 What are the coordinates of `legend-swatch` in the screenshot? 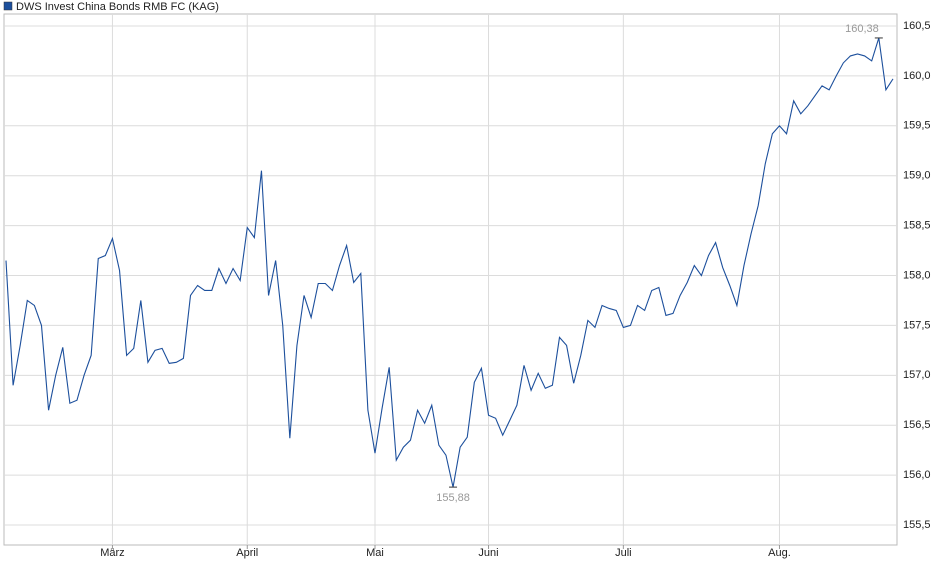 It's located at (8, 6).